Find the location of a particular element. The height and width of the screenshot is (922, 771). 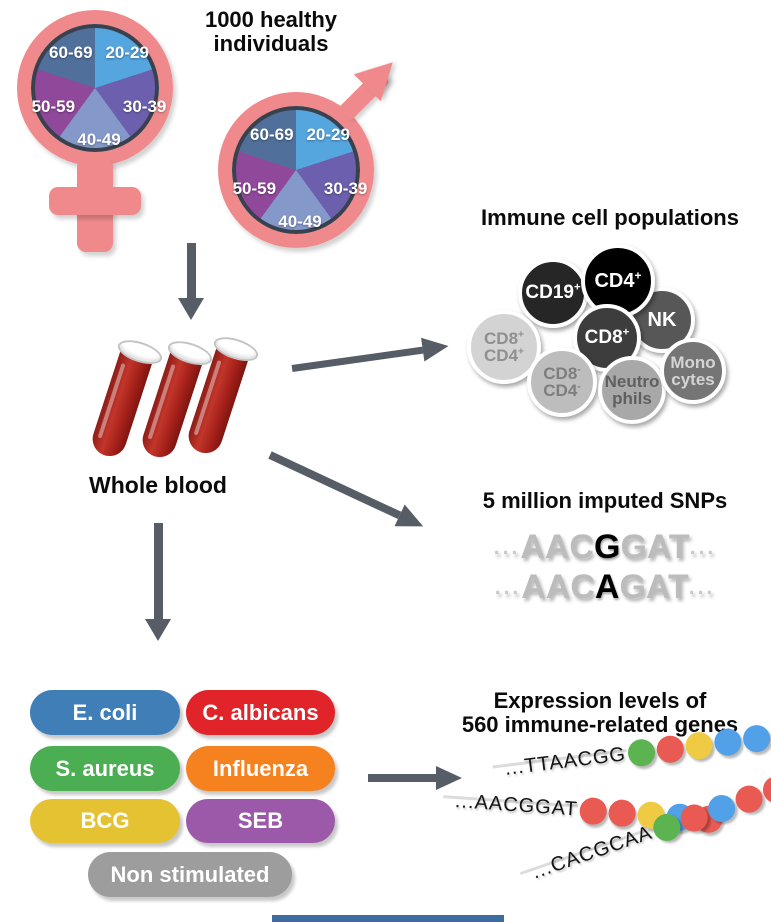

cell-population-cd4: CD4+ is located at coordinates (618, 281).